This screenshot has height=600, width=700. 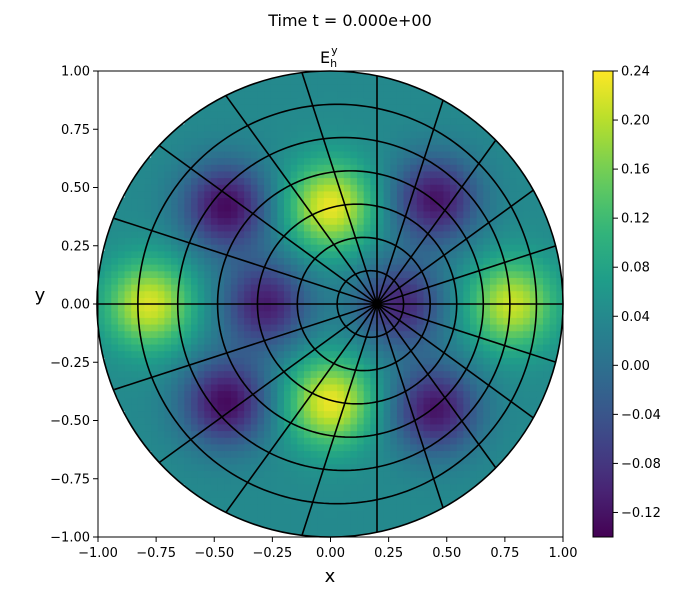 I want to click on mesh-ring, so click(x=357, y=304).